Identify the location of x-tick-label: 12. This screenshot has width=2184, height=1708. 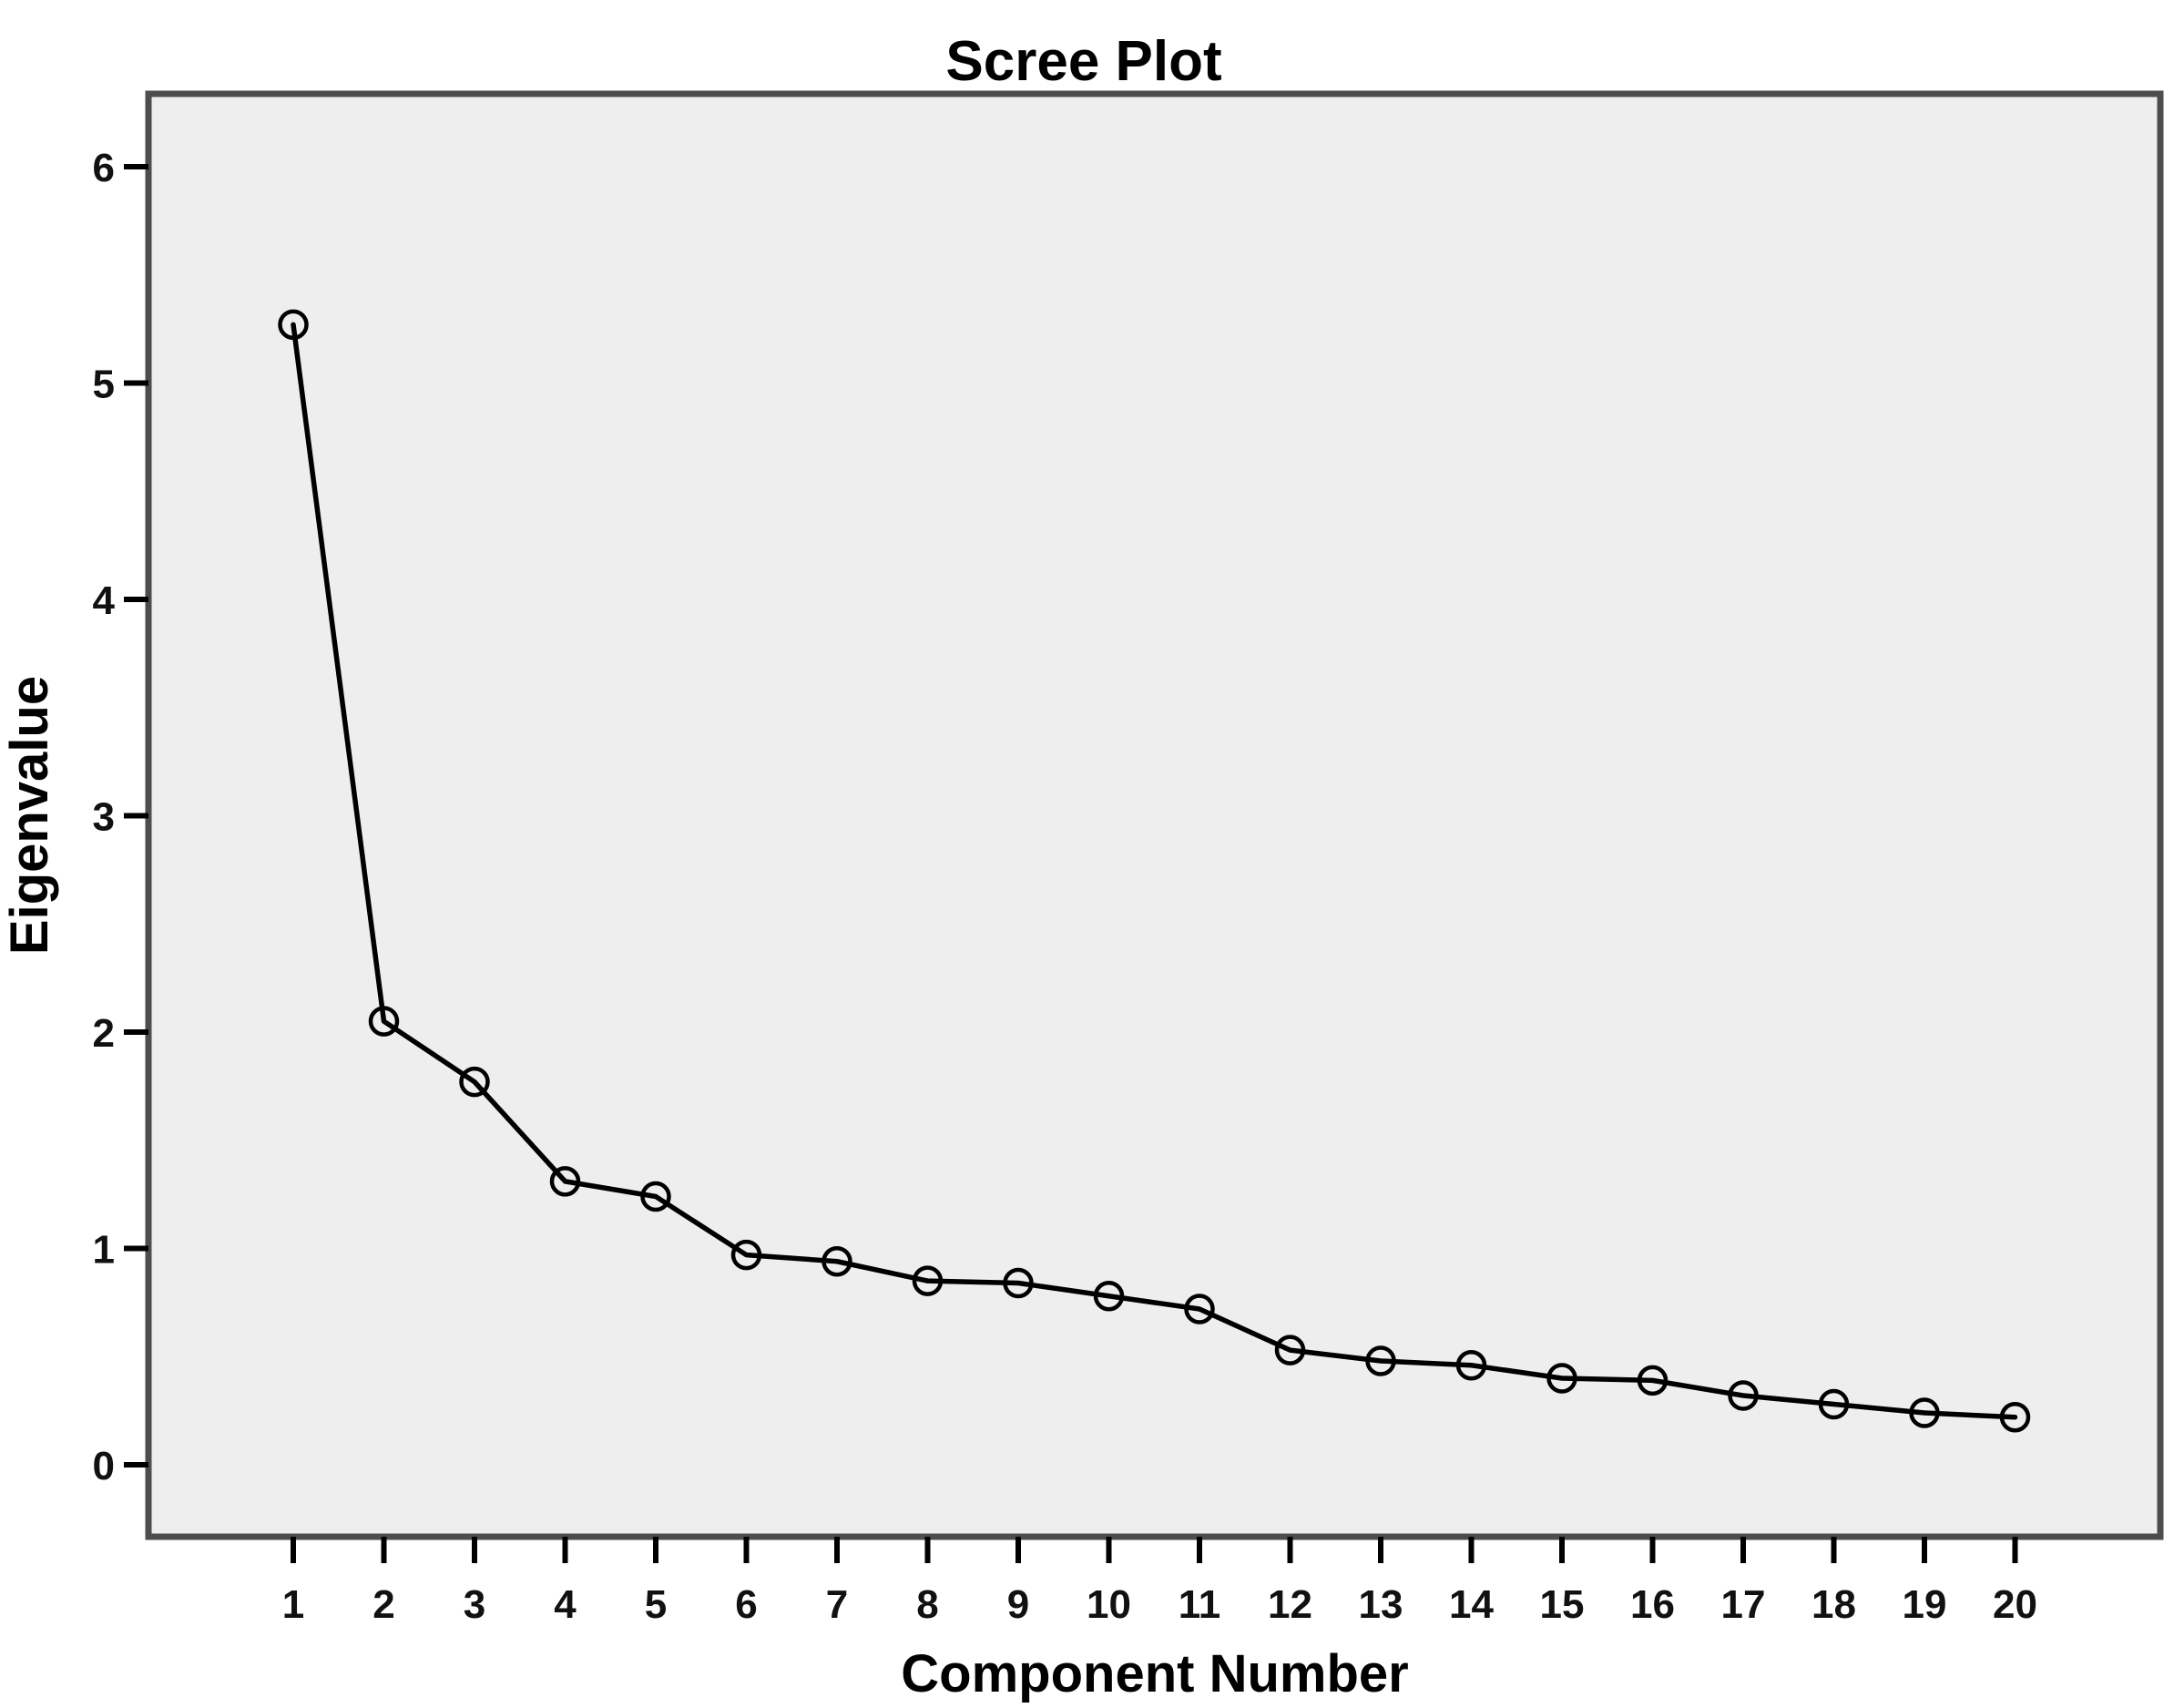
(1290, 1604).